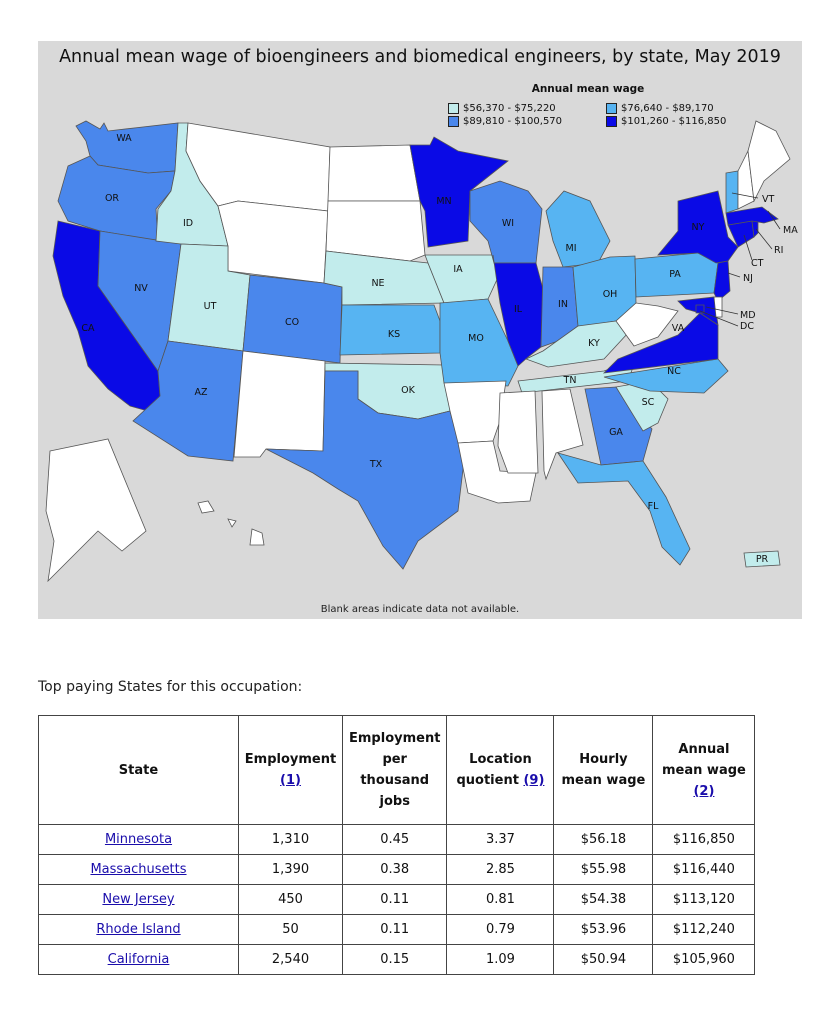 This screenshot has height=1024, width=825. I want to click on legend-label: $101,260 - $116,850, so click(674, 121).